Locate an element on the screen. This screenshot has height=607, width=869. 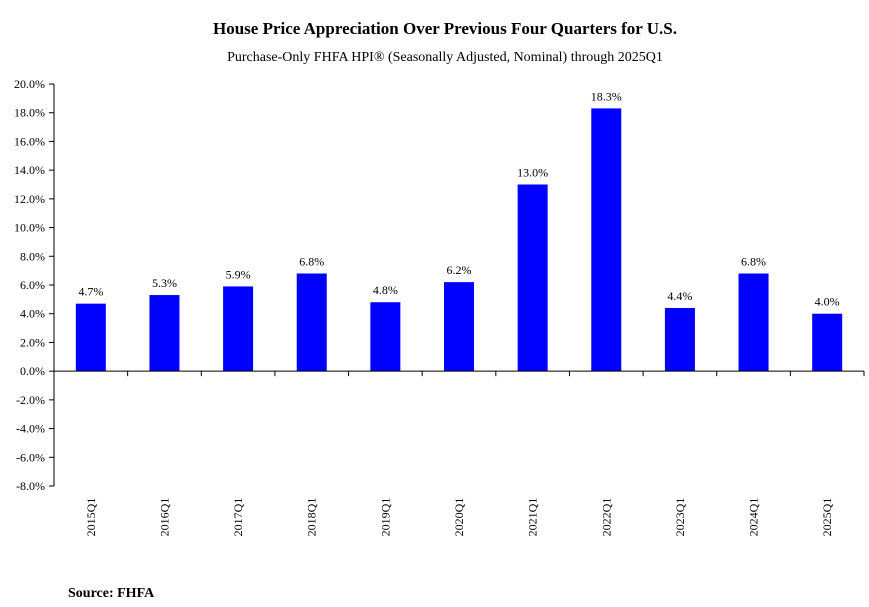
source-note: Source: FHFA is located at coordinates (111, 593).